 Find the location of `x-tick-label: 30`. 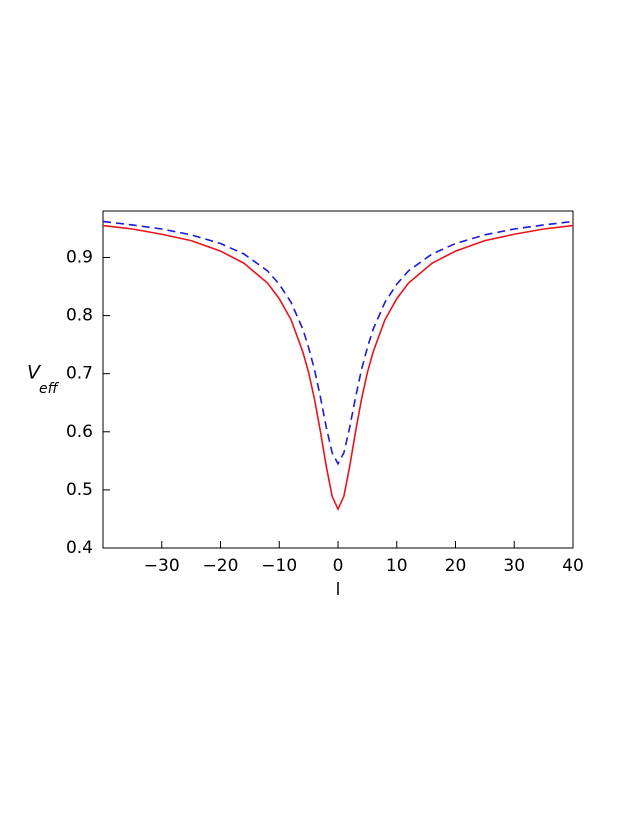

x-tick-label: 30 is located at coordinates (514, 566).